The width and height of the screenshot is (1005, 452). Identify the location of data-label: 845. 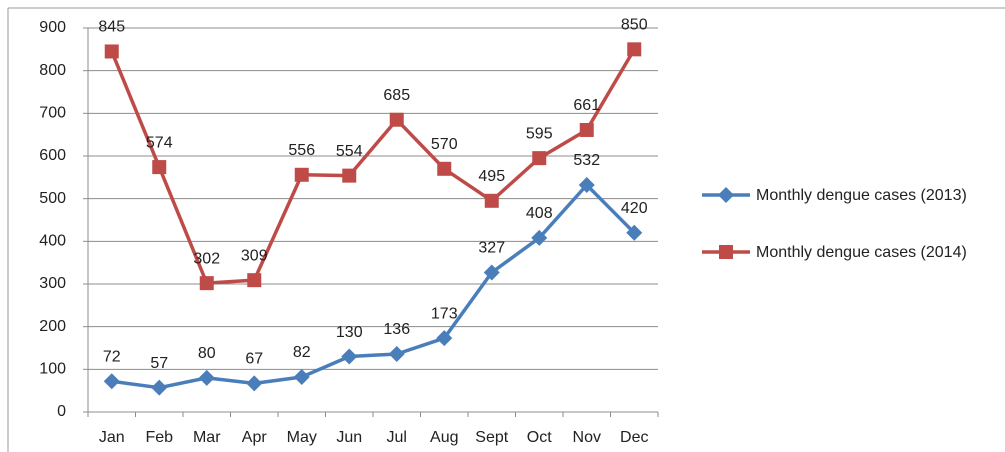
(111, 27).